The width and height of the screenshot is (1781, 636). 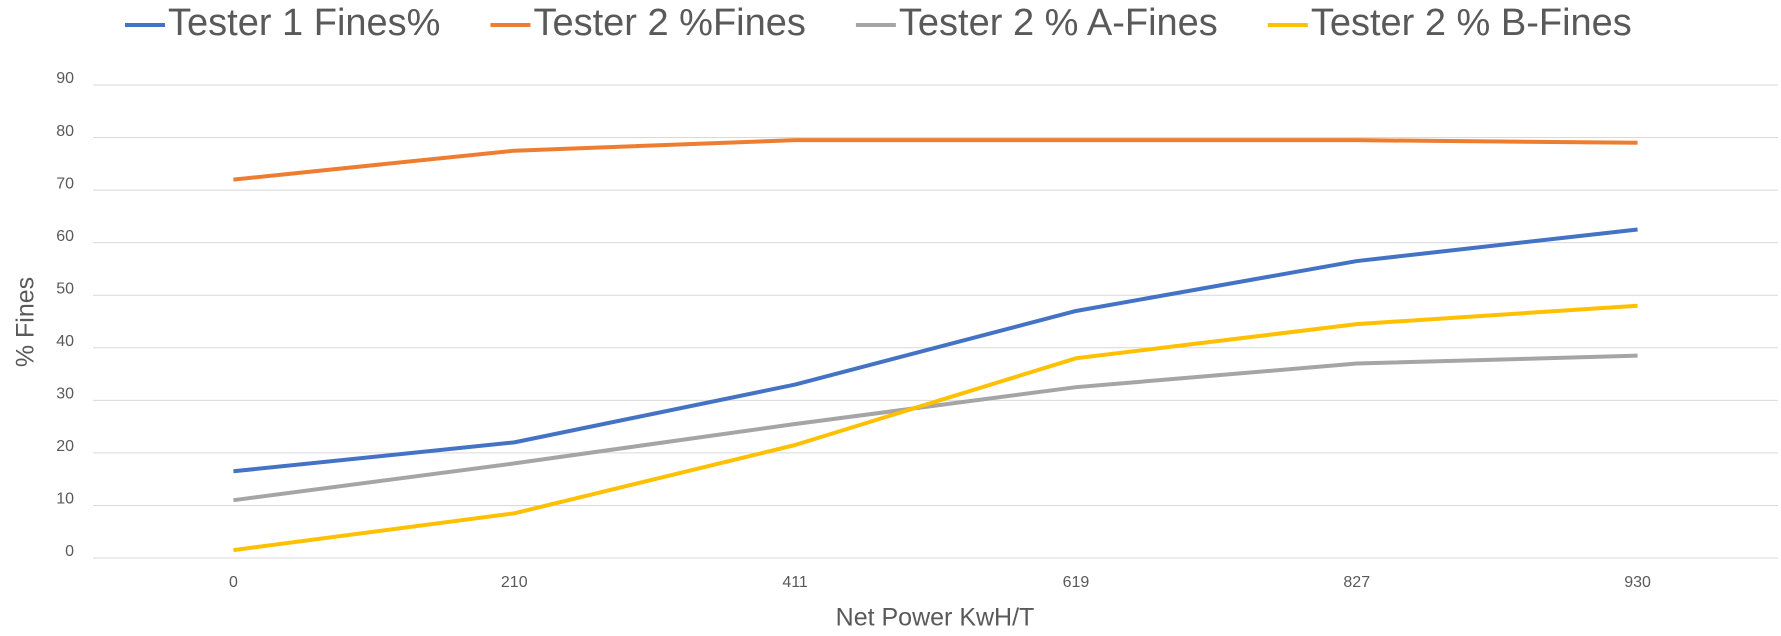 What do you see at coordinates (795, 582) in the screenshot?
I see `x-tick-label: 411` at bounding box center [795, 582].